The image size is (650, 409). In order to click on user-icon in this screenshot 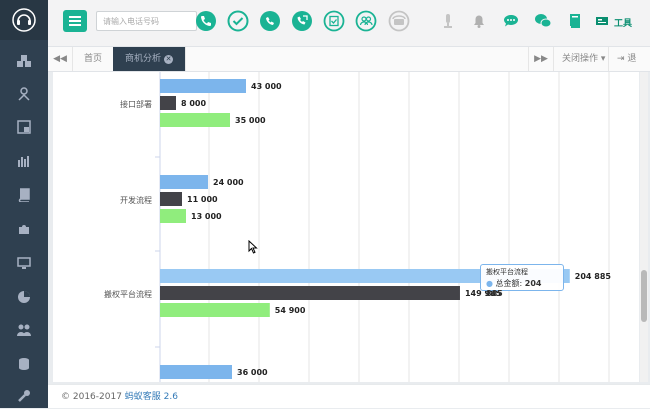, I will do `click(24, 94)`.